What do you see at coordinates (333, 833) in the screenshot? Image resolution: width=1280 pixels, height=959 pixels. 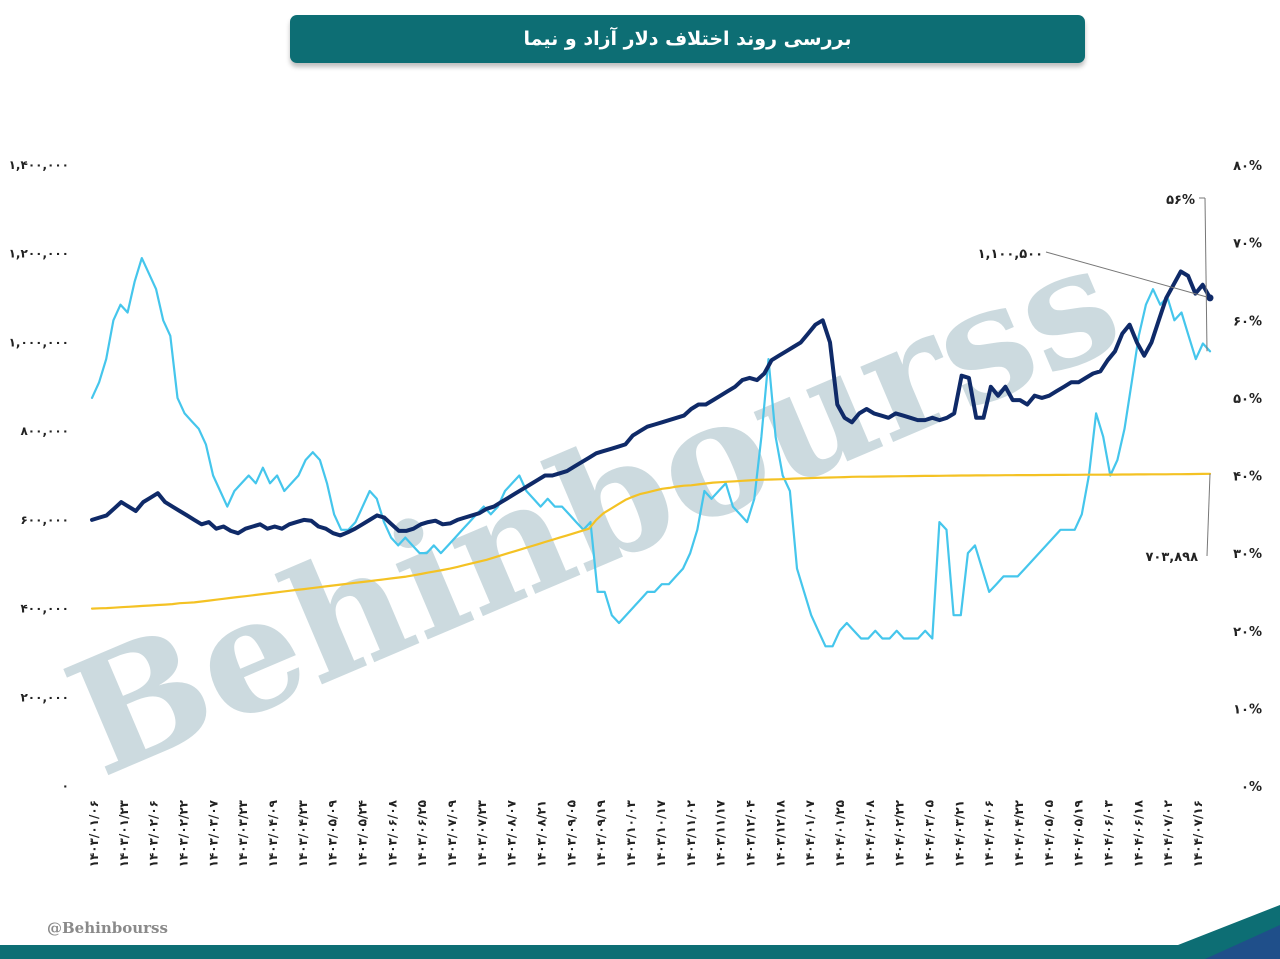 I see `x-tick-label: ۱۴۰۳/۰۵/۰۹` at bounding box center [333, 833].